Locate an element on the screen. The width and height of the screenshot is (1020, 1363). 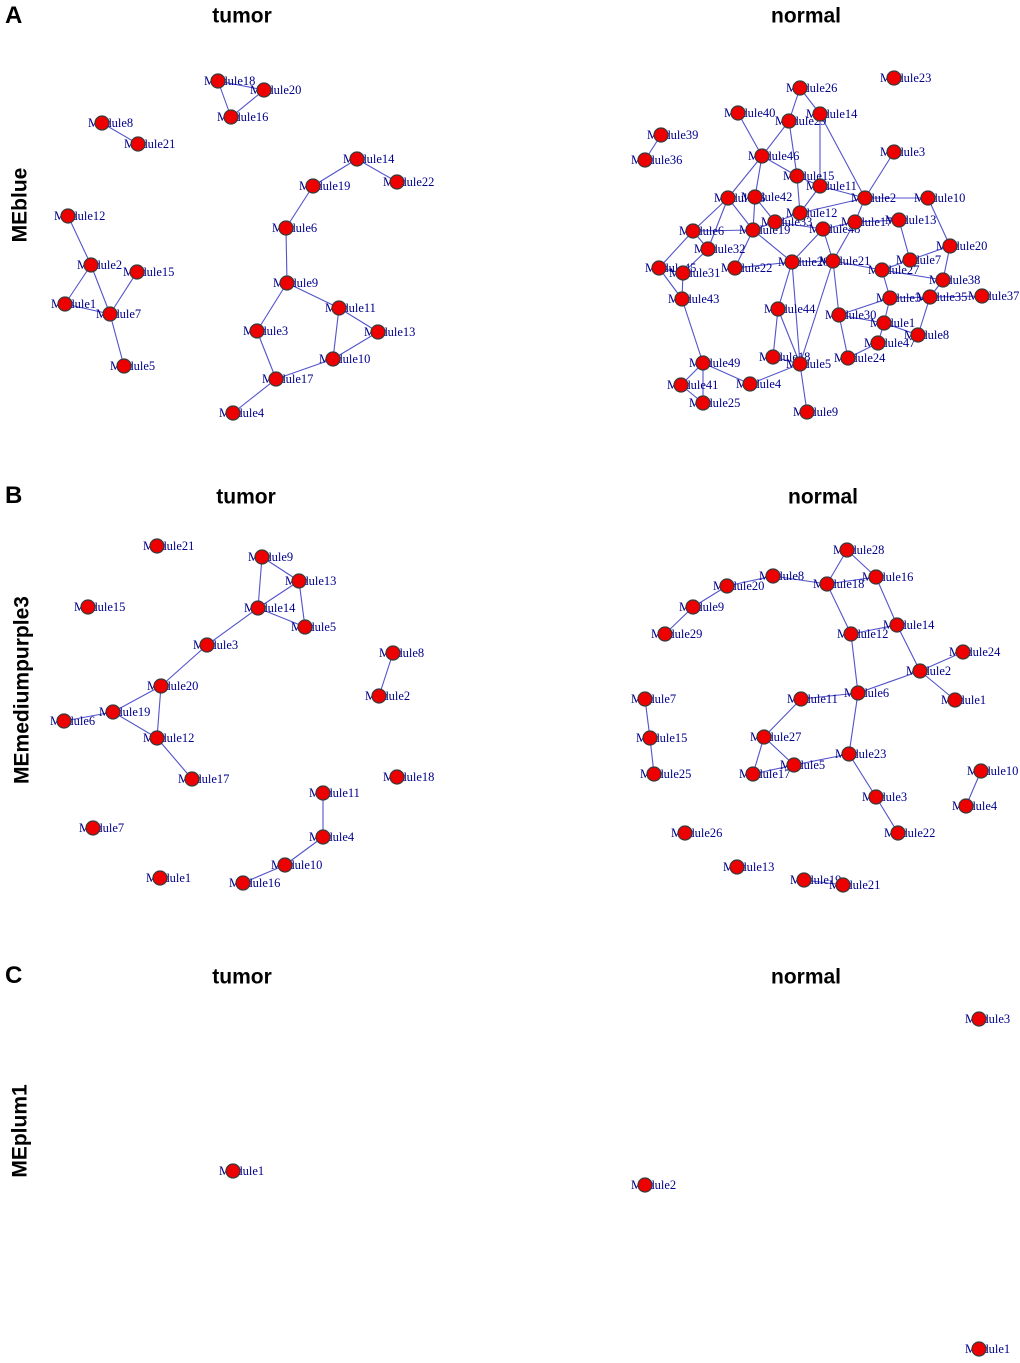
panel-b-tumor-header: tumor is located at coordinates (246, 497).